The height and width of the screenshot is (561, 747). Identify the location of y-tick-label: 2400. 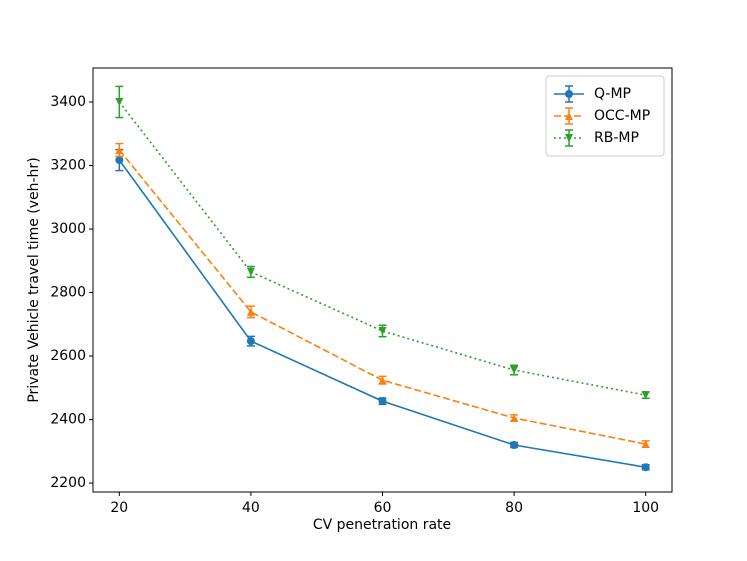
(68, 420).